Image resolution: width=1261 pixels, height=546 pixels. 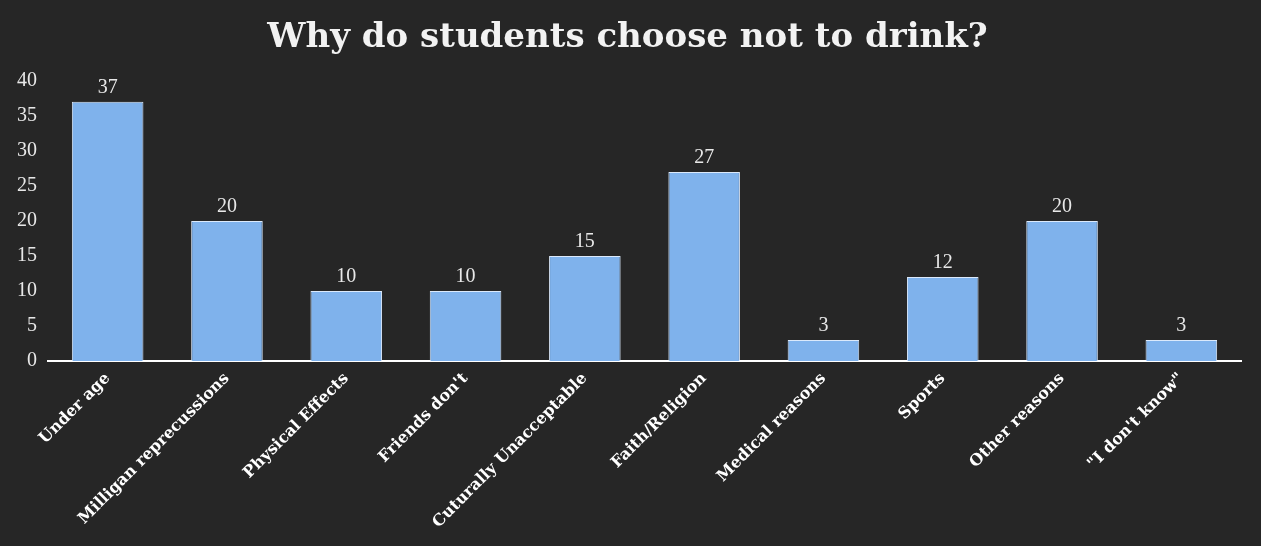 I want to click on y-tick-label: 35, so click(x=27, y=114).